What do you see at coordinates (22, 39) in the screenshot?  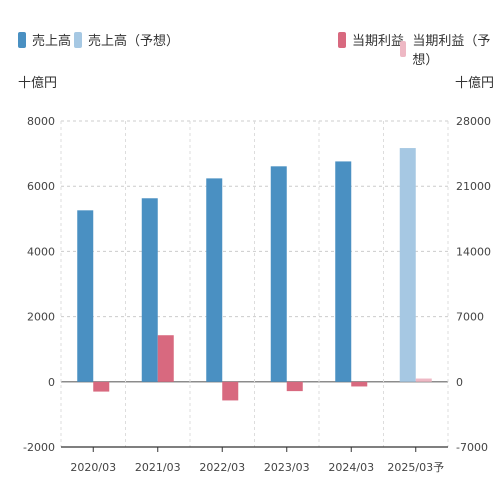 I see `legend-swatch-sales` at bounding box center [22, 39].